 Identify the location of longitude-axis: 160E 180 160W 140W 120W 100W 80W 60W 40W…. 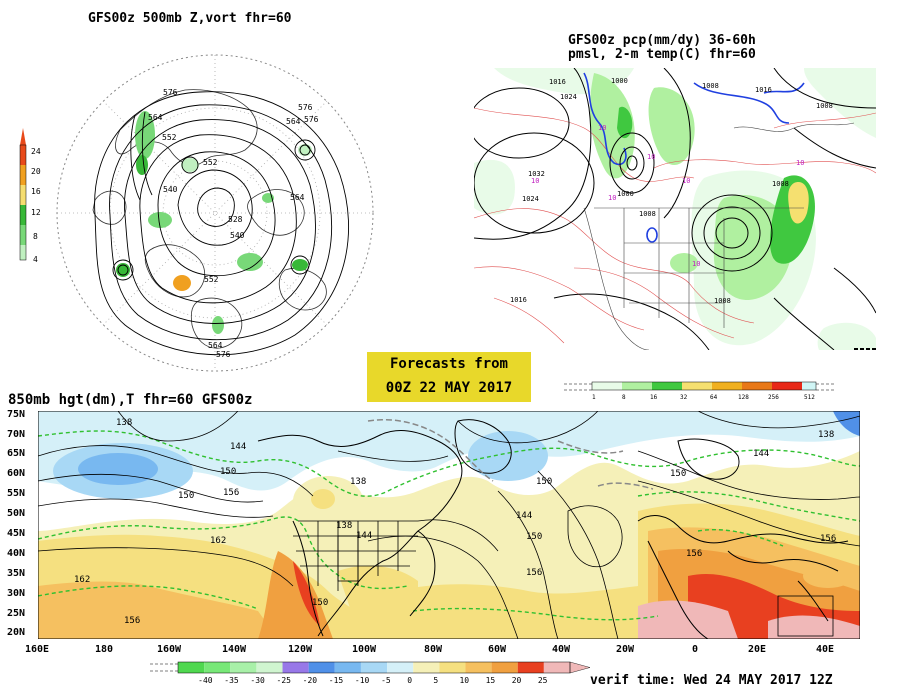
(429, 649).